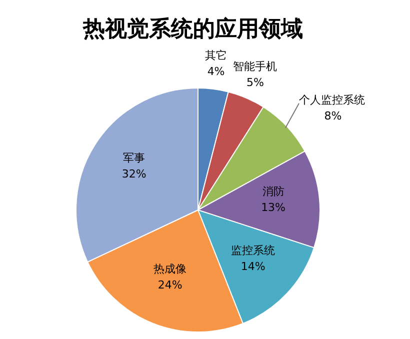 Image resolution: width=410 pixels, height=339 pixels. I want to click on data-label: 13%, so click(273, 207).